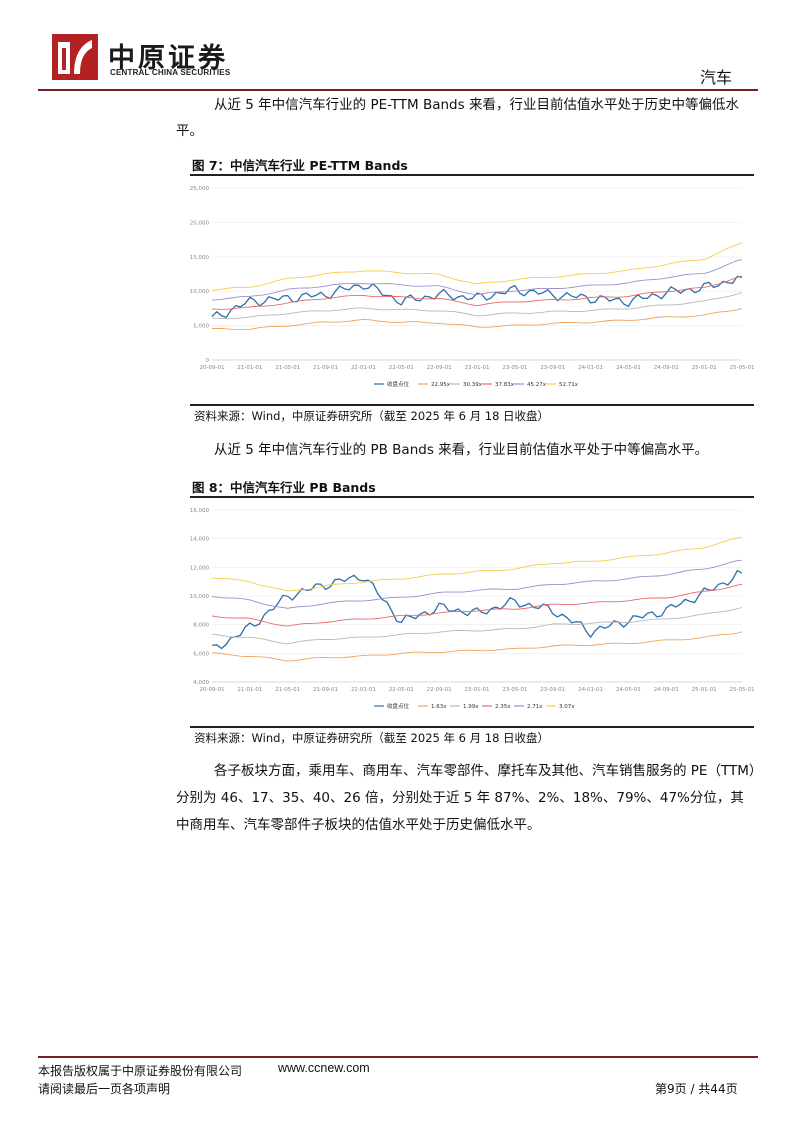 This screenshot has width=794, height=1123. I want to click on legend-label: 2.71x, so click(535, 707).